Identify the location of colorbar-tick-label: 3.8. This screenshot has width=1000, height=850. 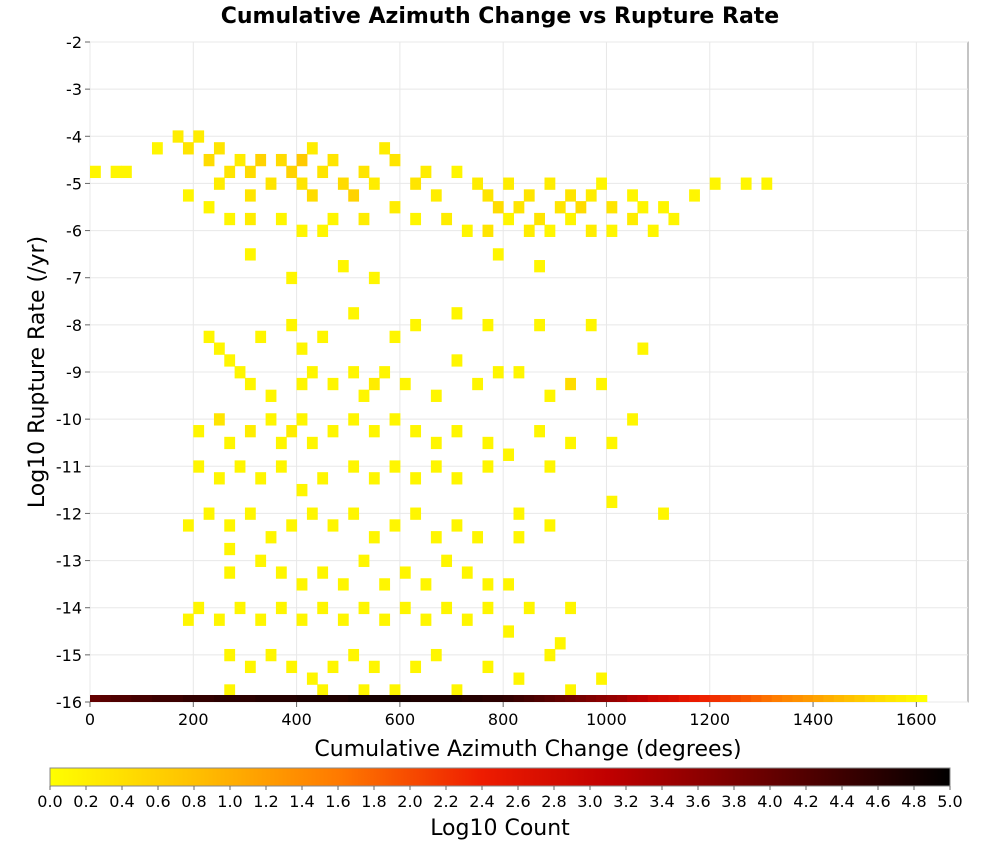
(733, 801).